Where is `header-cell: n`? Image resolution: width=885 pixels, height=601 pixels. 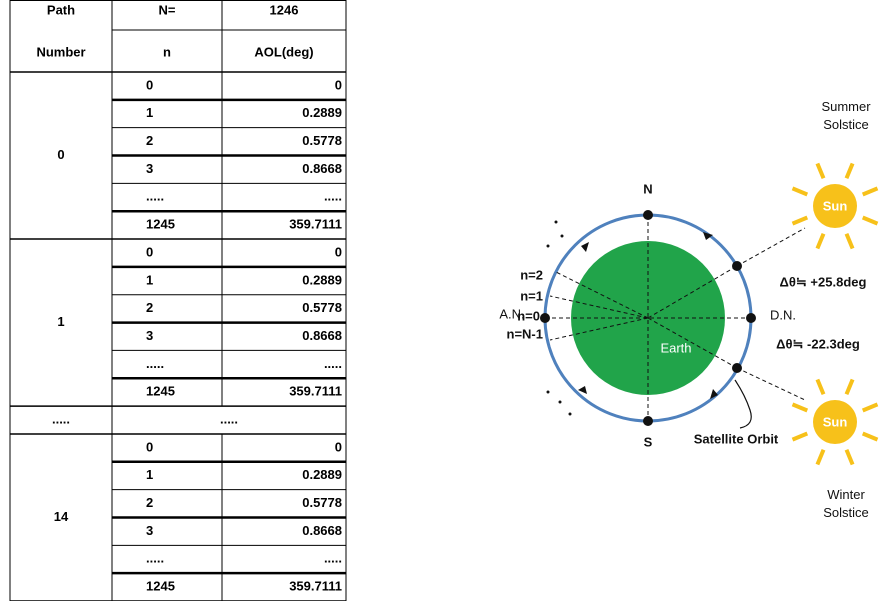 header-cell: n is located at coordinates (167, 51).